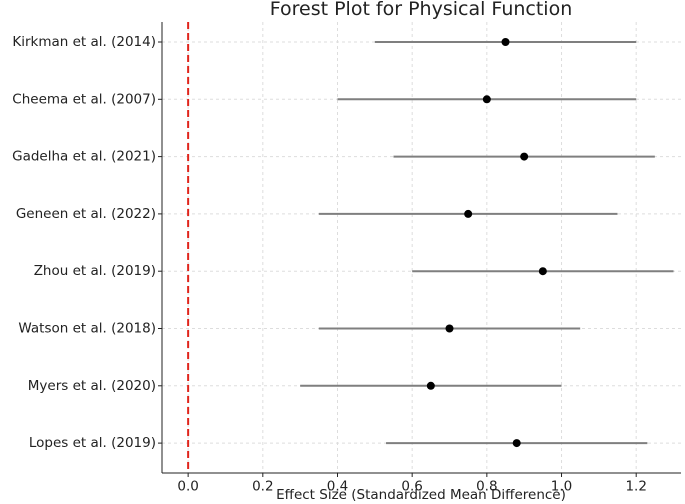 This screenshot has height=504, width=685. What do you see at coordinates (486, 487) in the screenshot?
I see `x-tick-label: 0.8` at bounding box center [486, 487].